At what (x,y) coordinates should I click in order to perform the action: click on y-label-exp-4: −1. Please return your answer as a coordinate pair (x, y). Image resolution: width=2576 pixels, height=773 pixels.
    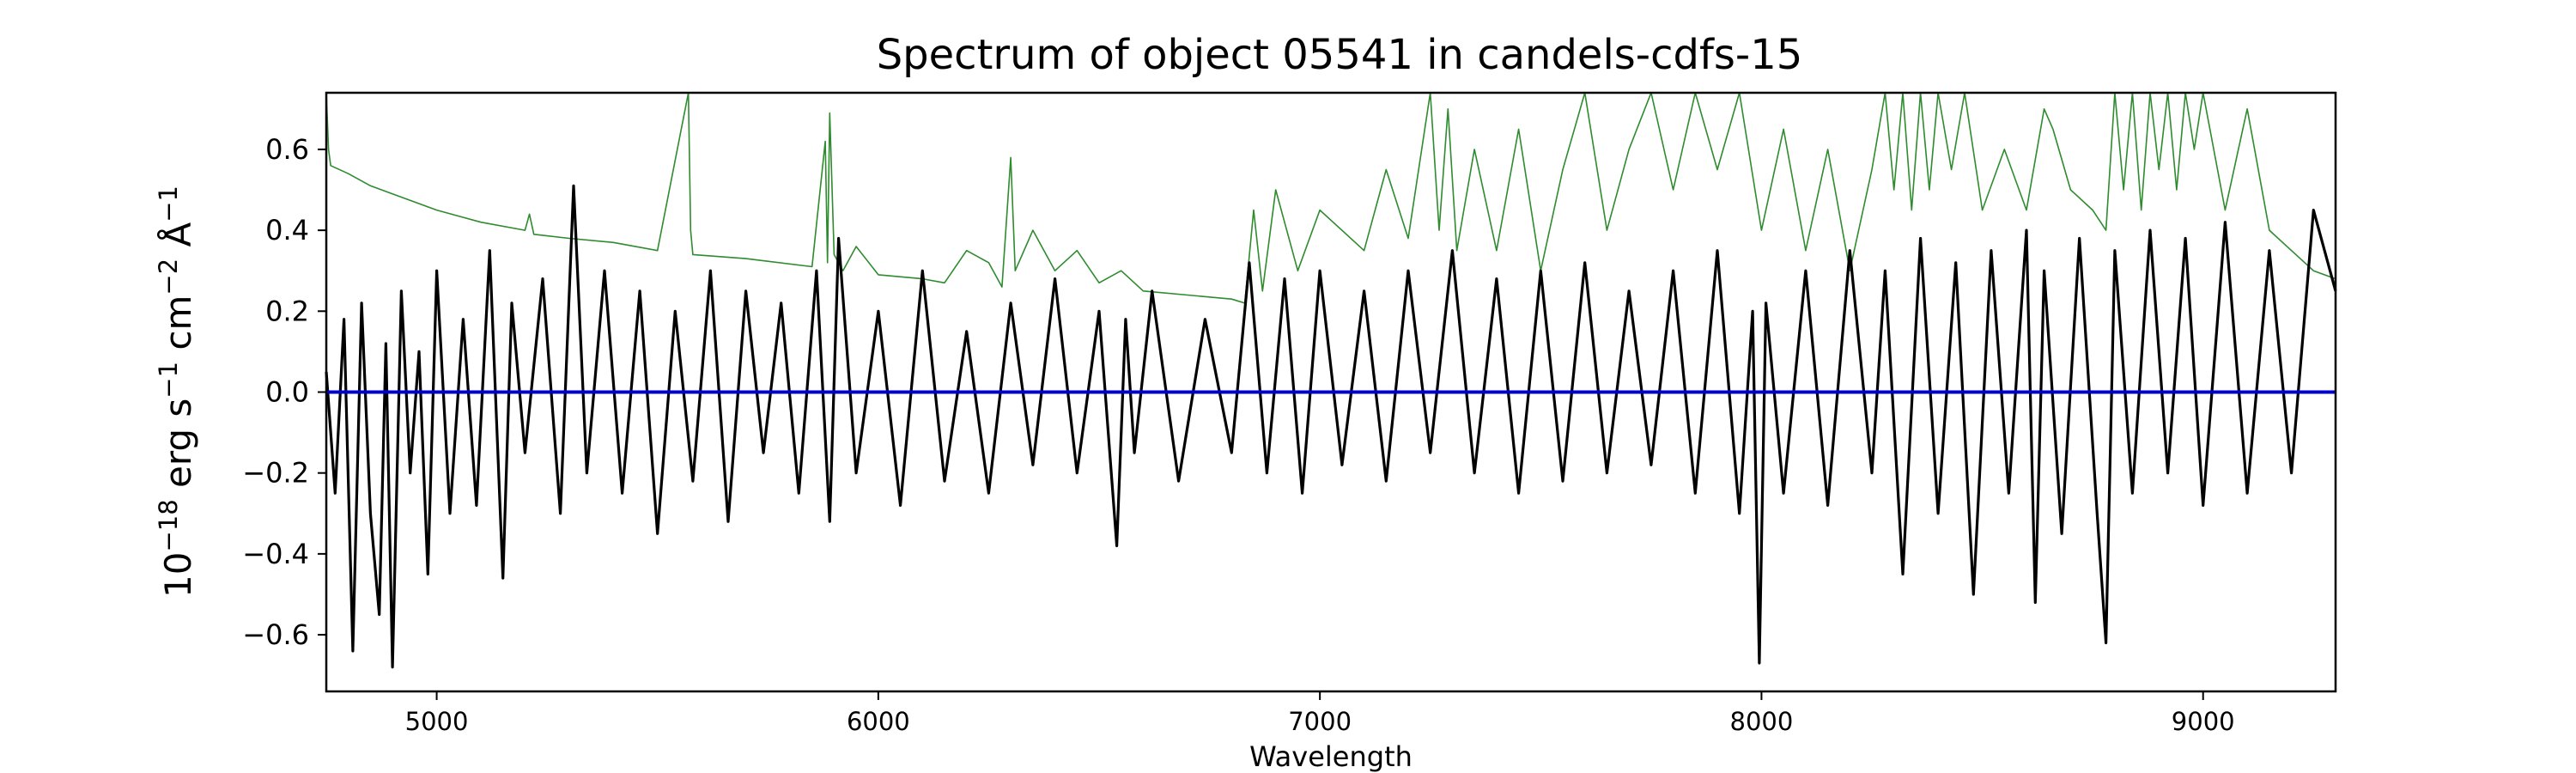
    Looking at the image, I should click on (169, 204).